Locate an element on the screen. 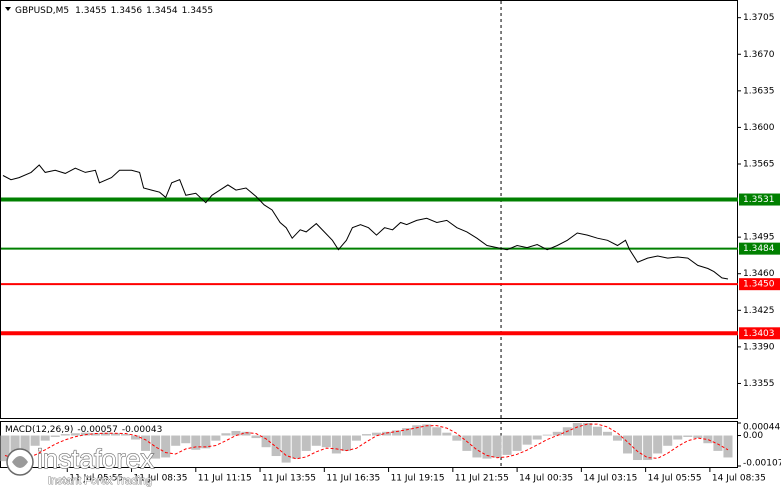 This screenshot has height=489, width=781. y-tick-label: 1.3600 is located at coordinates (759, 128).